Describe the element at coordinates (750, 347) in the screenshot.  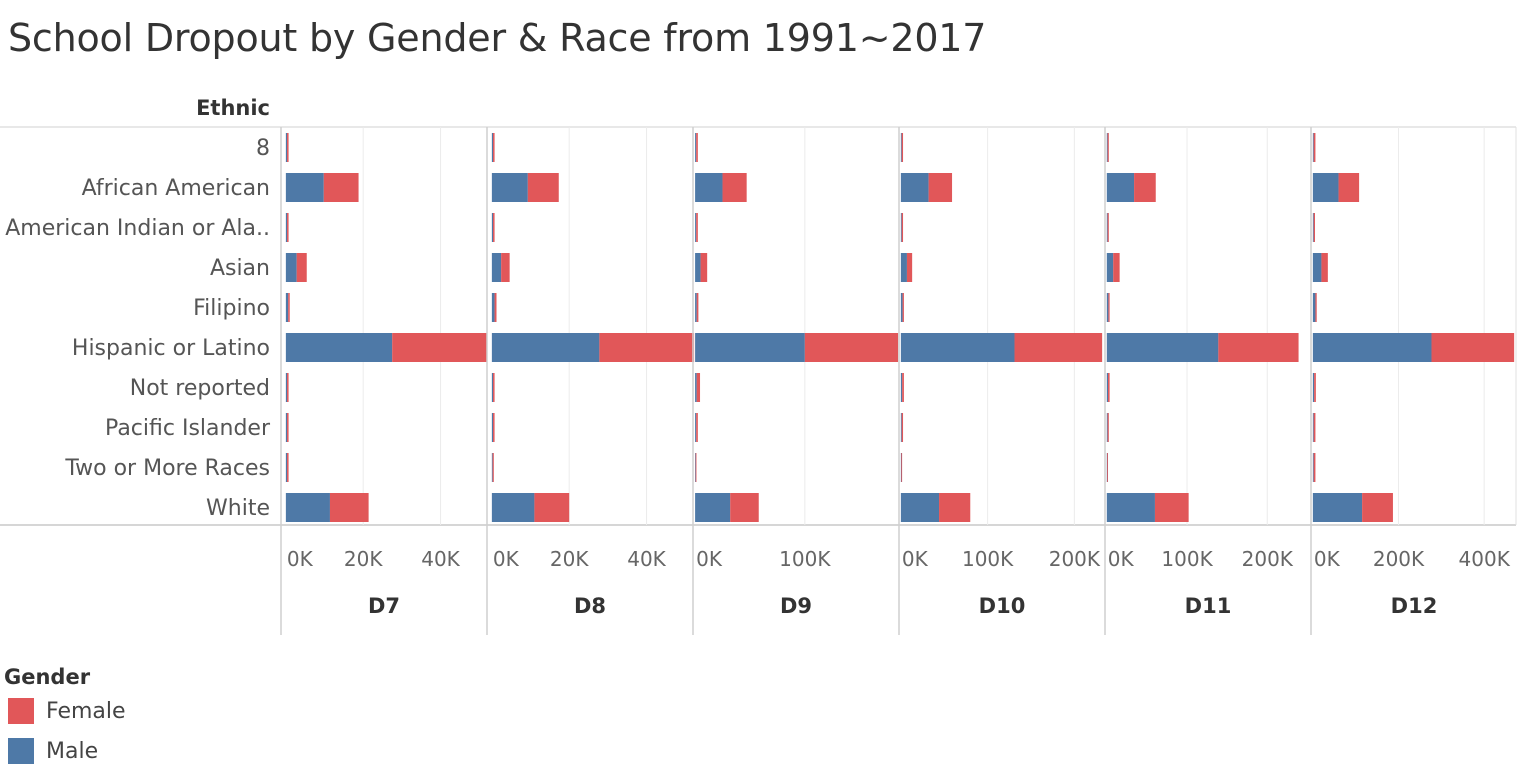
I see `bar-d9-hispanic-or-latino-male` at that location.